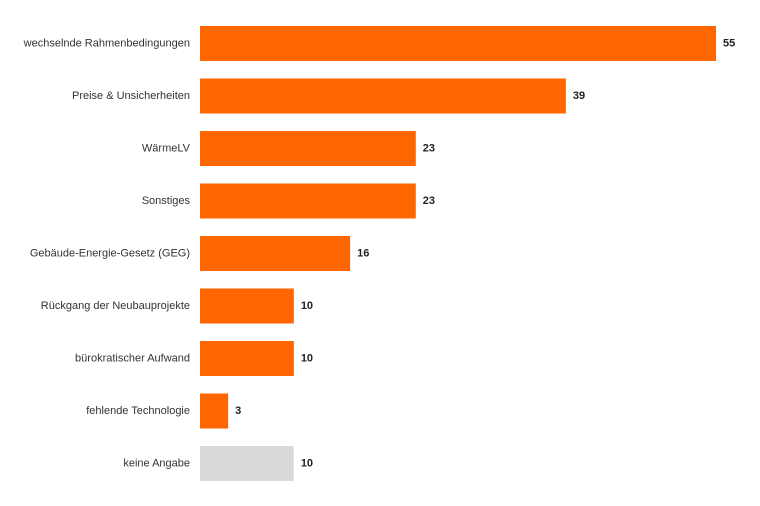 This screenshot has width=760, height=506. Describe the element at coordinates (429, 201) in the screenshot. I see `value-label-3: 23` at that location.